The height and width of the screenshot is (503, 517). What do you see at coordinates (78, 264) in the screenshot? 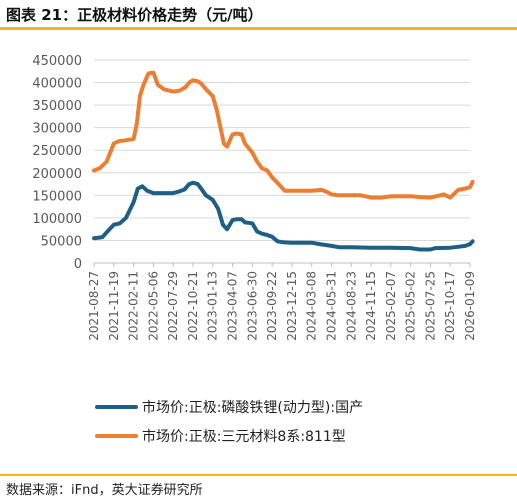
I see `y-tick-label: 0` at bounding box center [78, 264].